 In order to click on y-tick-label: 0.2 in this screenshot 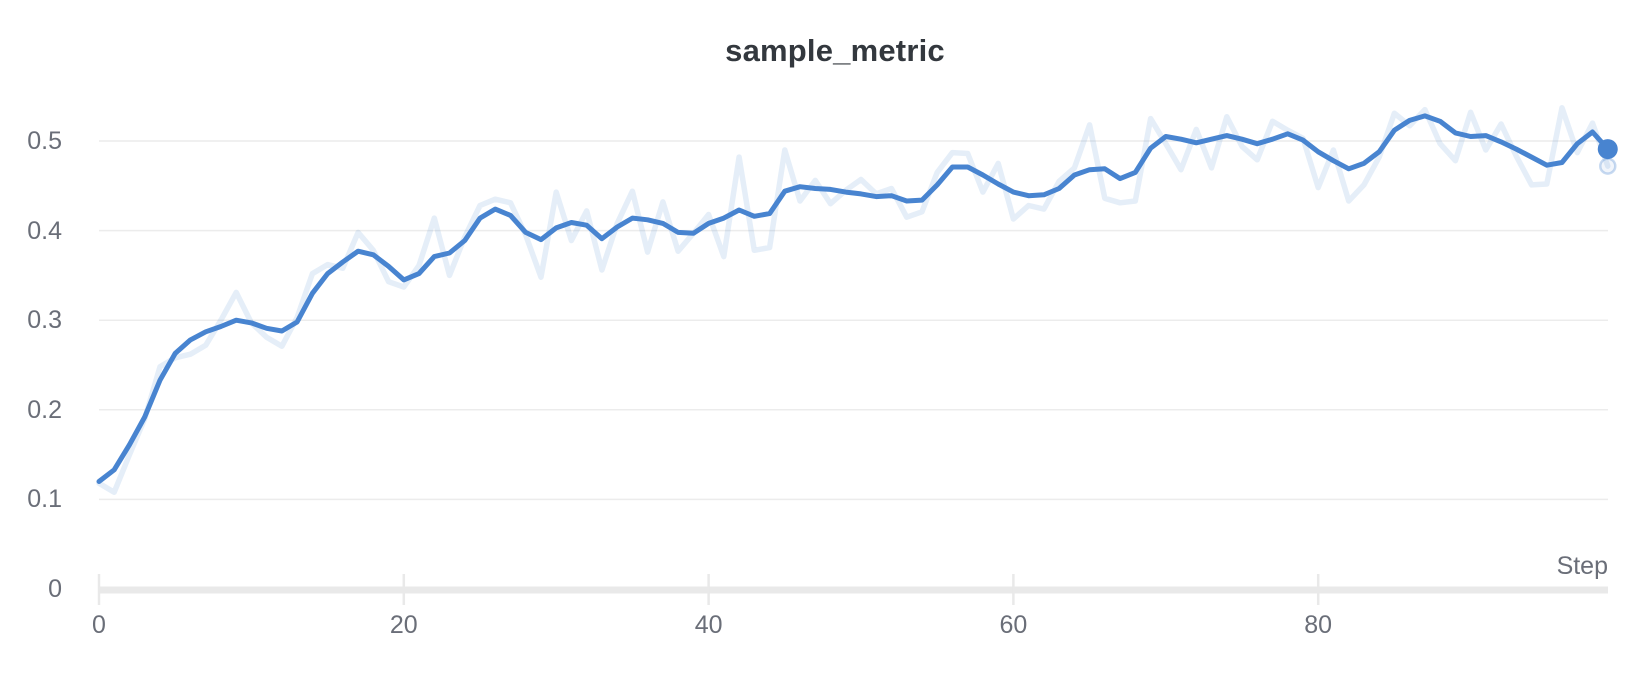, I will do `click(44, 409)`.